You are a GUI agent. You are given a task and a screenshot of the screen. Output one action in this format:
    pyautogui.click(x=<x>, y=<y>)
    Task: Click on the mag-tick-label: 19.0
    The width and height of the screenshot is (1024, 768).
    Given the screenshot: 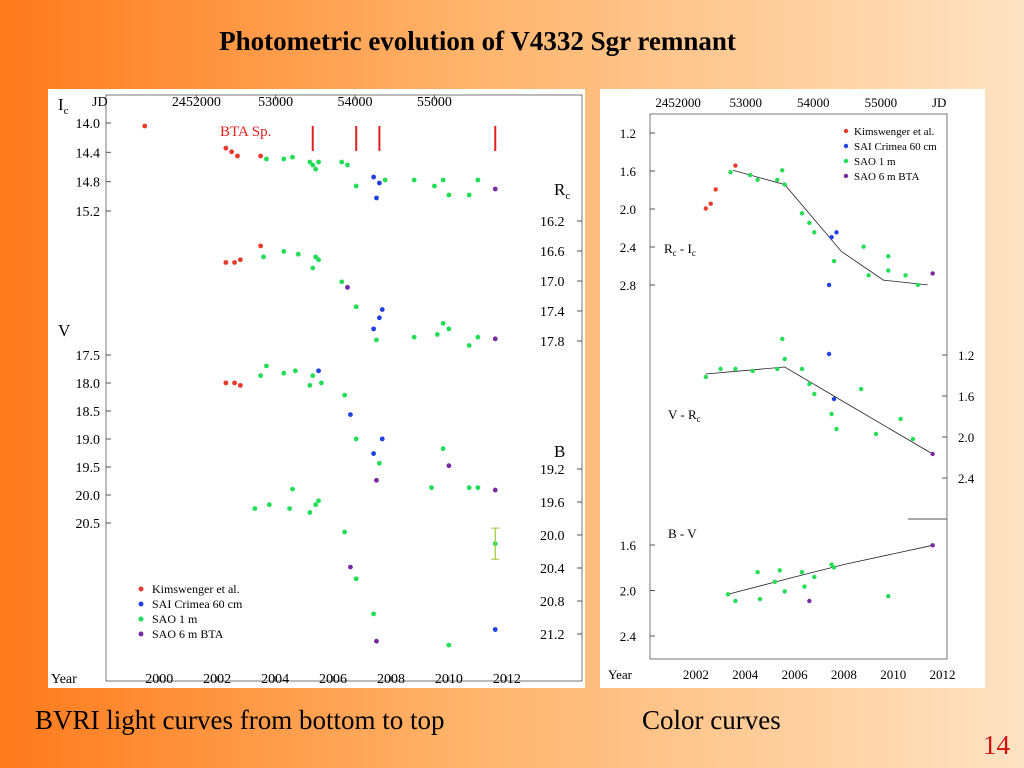 What is the action you would take?
    pyautogui.click(x=88, y=440)
    